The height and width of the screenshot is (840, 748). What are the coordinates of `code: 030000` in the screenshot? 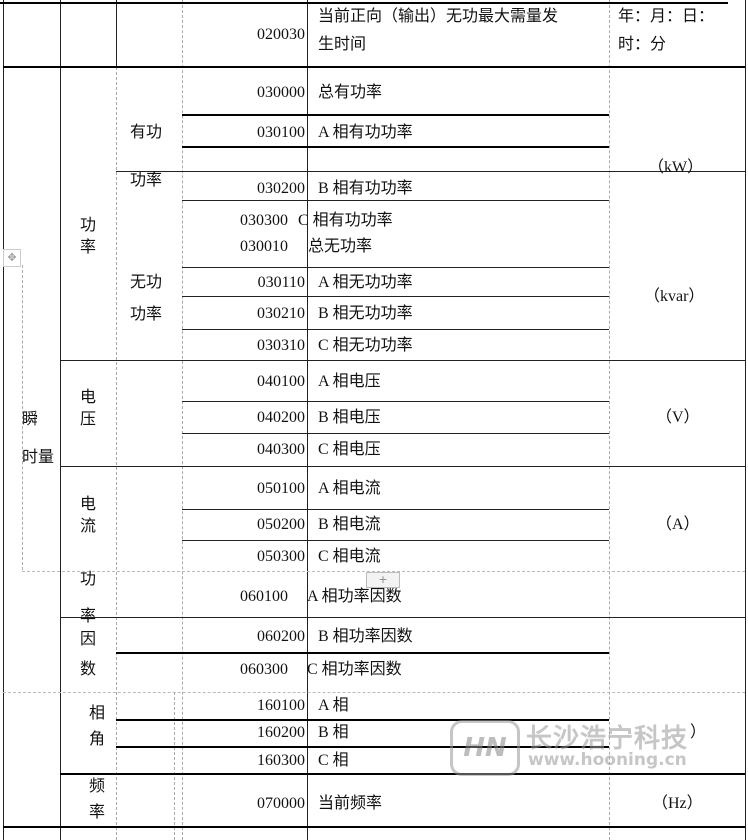 It's located at (281, 92).